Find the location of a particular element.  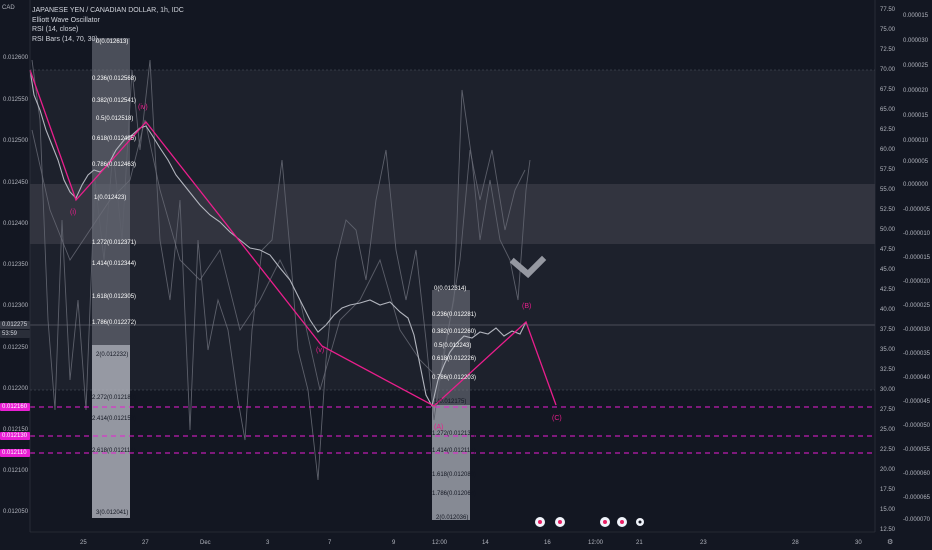

fib-level: 1.272(0.012137) is located at coordinates (454, 434).